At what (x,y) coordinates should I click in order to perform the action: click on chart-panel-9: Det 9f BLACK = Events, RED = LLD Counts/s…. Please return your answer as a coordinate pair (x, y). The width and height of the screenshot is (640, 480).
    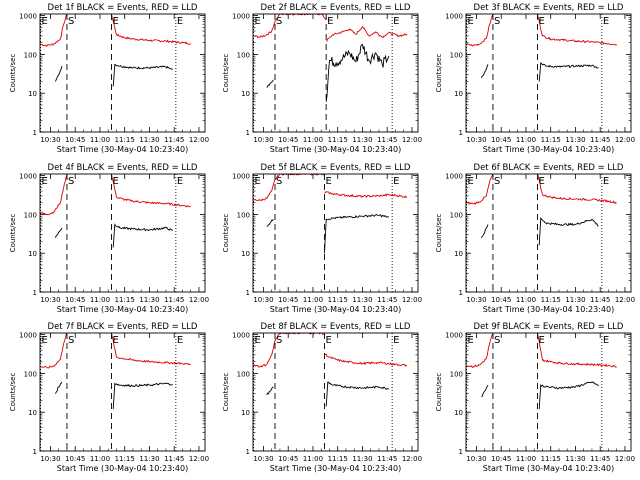
    Looking at the image, I should click on (535, 397).